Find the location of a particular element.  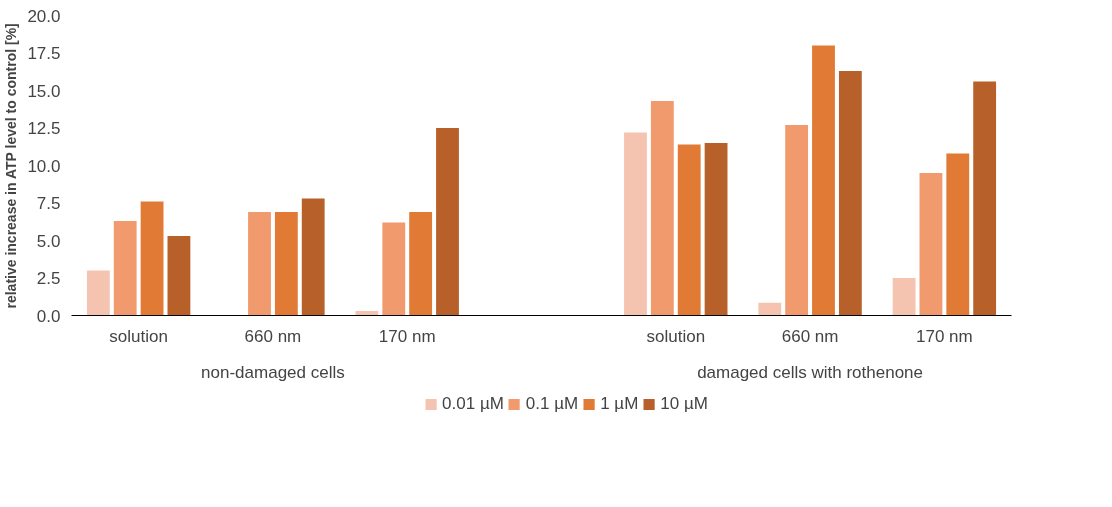

y-tick-label: 5.0 is located at coordinates (48, 241).